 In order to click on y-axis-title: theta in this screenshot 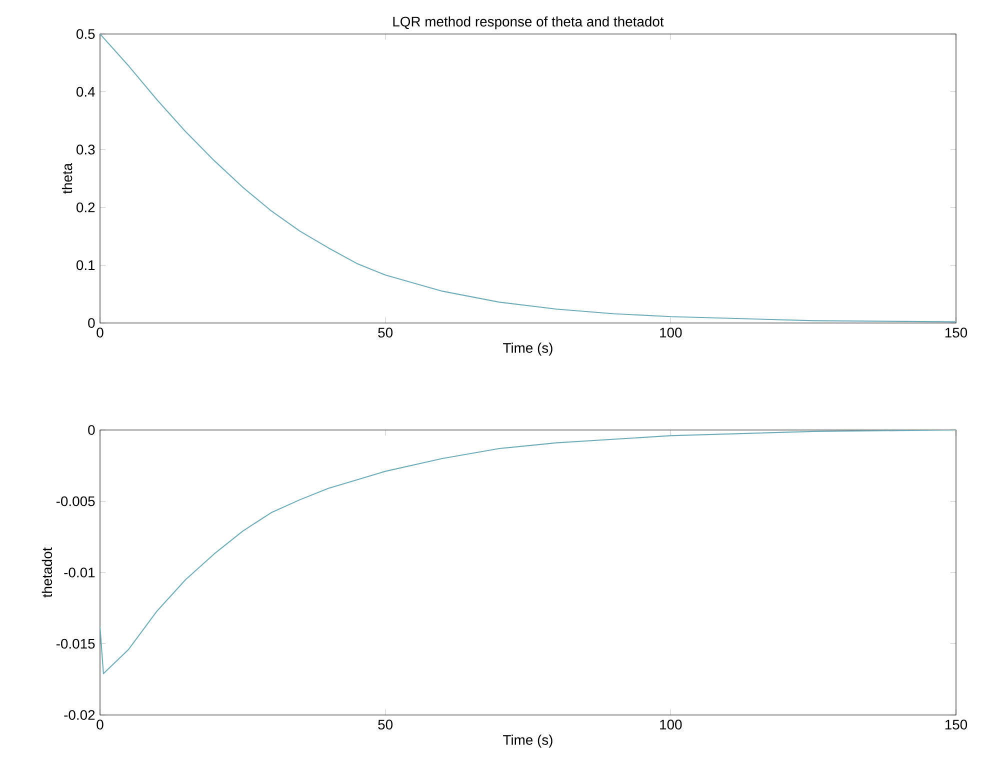, I will do `click(67, 178)`.